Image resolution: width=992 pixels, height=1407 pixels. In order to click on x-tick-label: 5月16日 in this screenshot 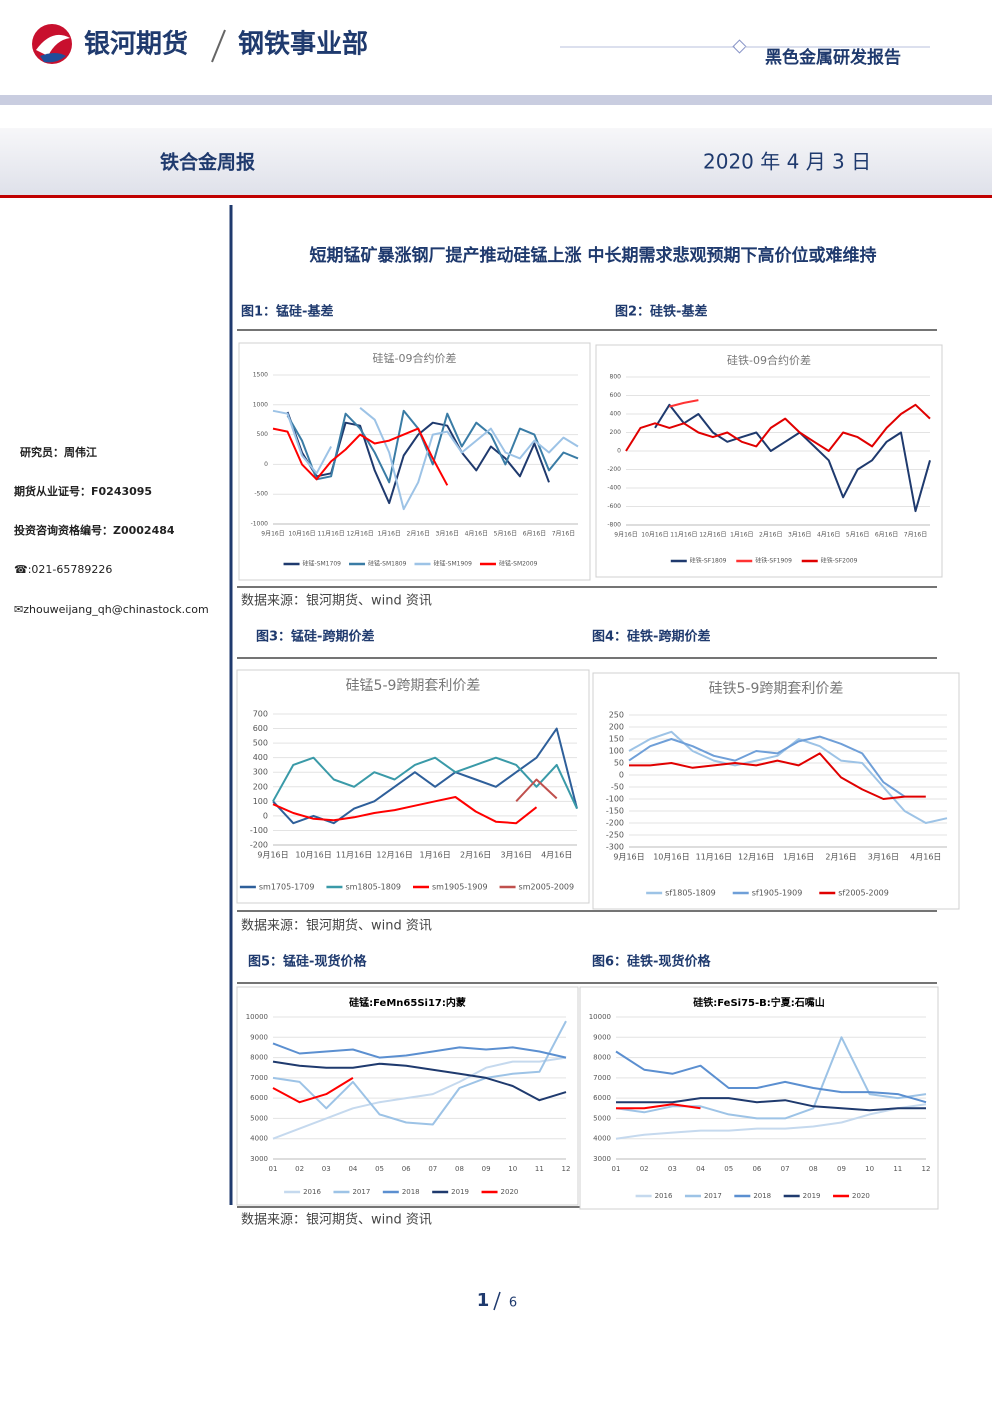, I will do `click(857, 535)`.